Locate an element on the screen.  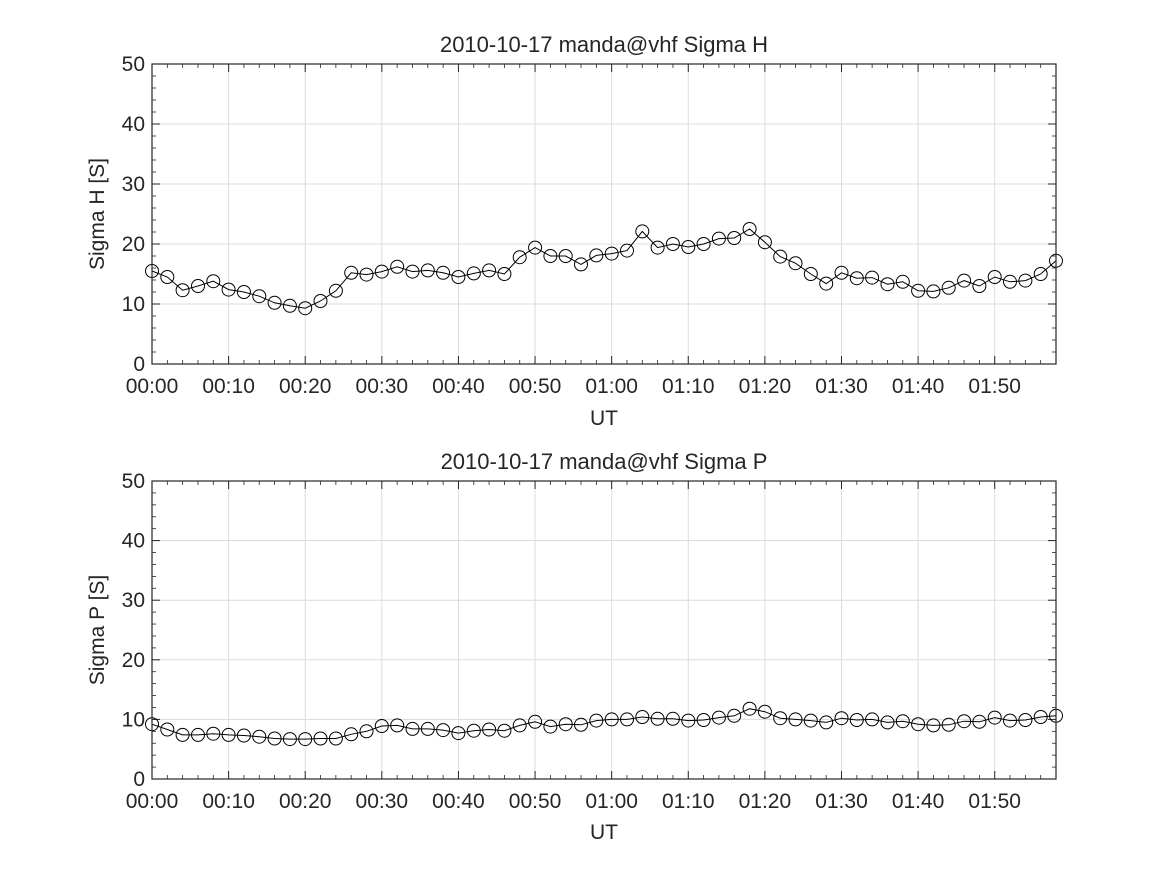
x-tick-label: 01:50 is located at coordinates (994, 801).